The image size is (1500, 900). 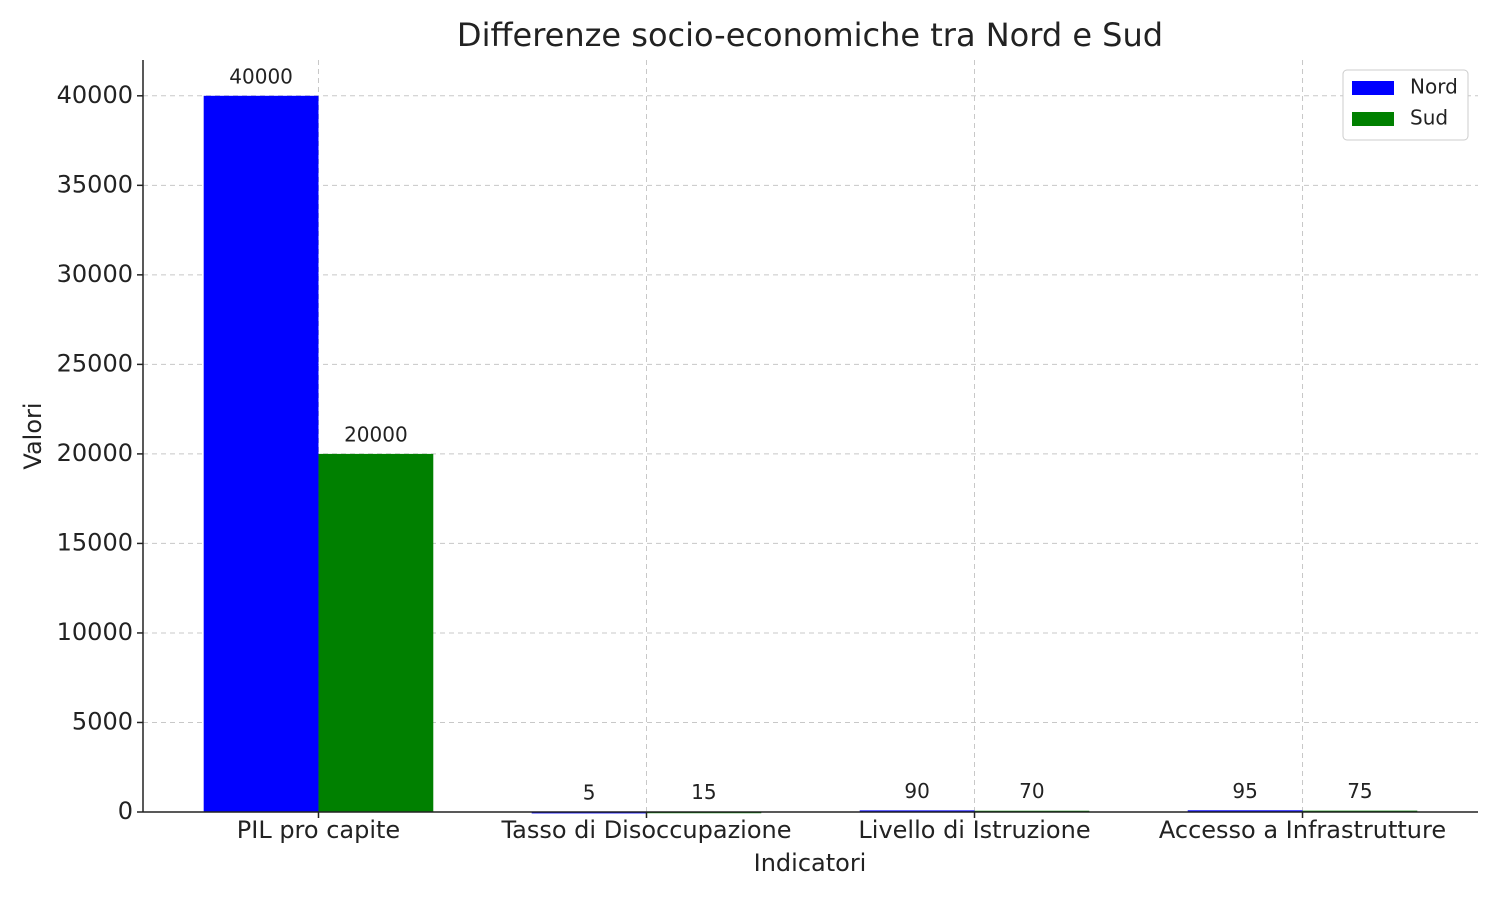 What do you see at coordinates (1244, 791) in the screenshot?
I see `data-label: 95` at bounding box center [1244, 791].